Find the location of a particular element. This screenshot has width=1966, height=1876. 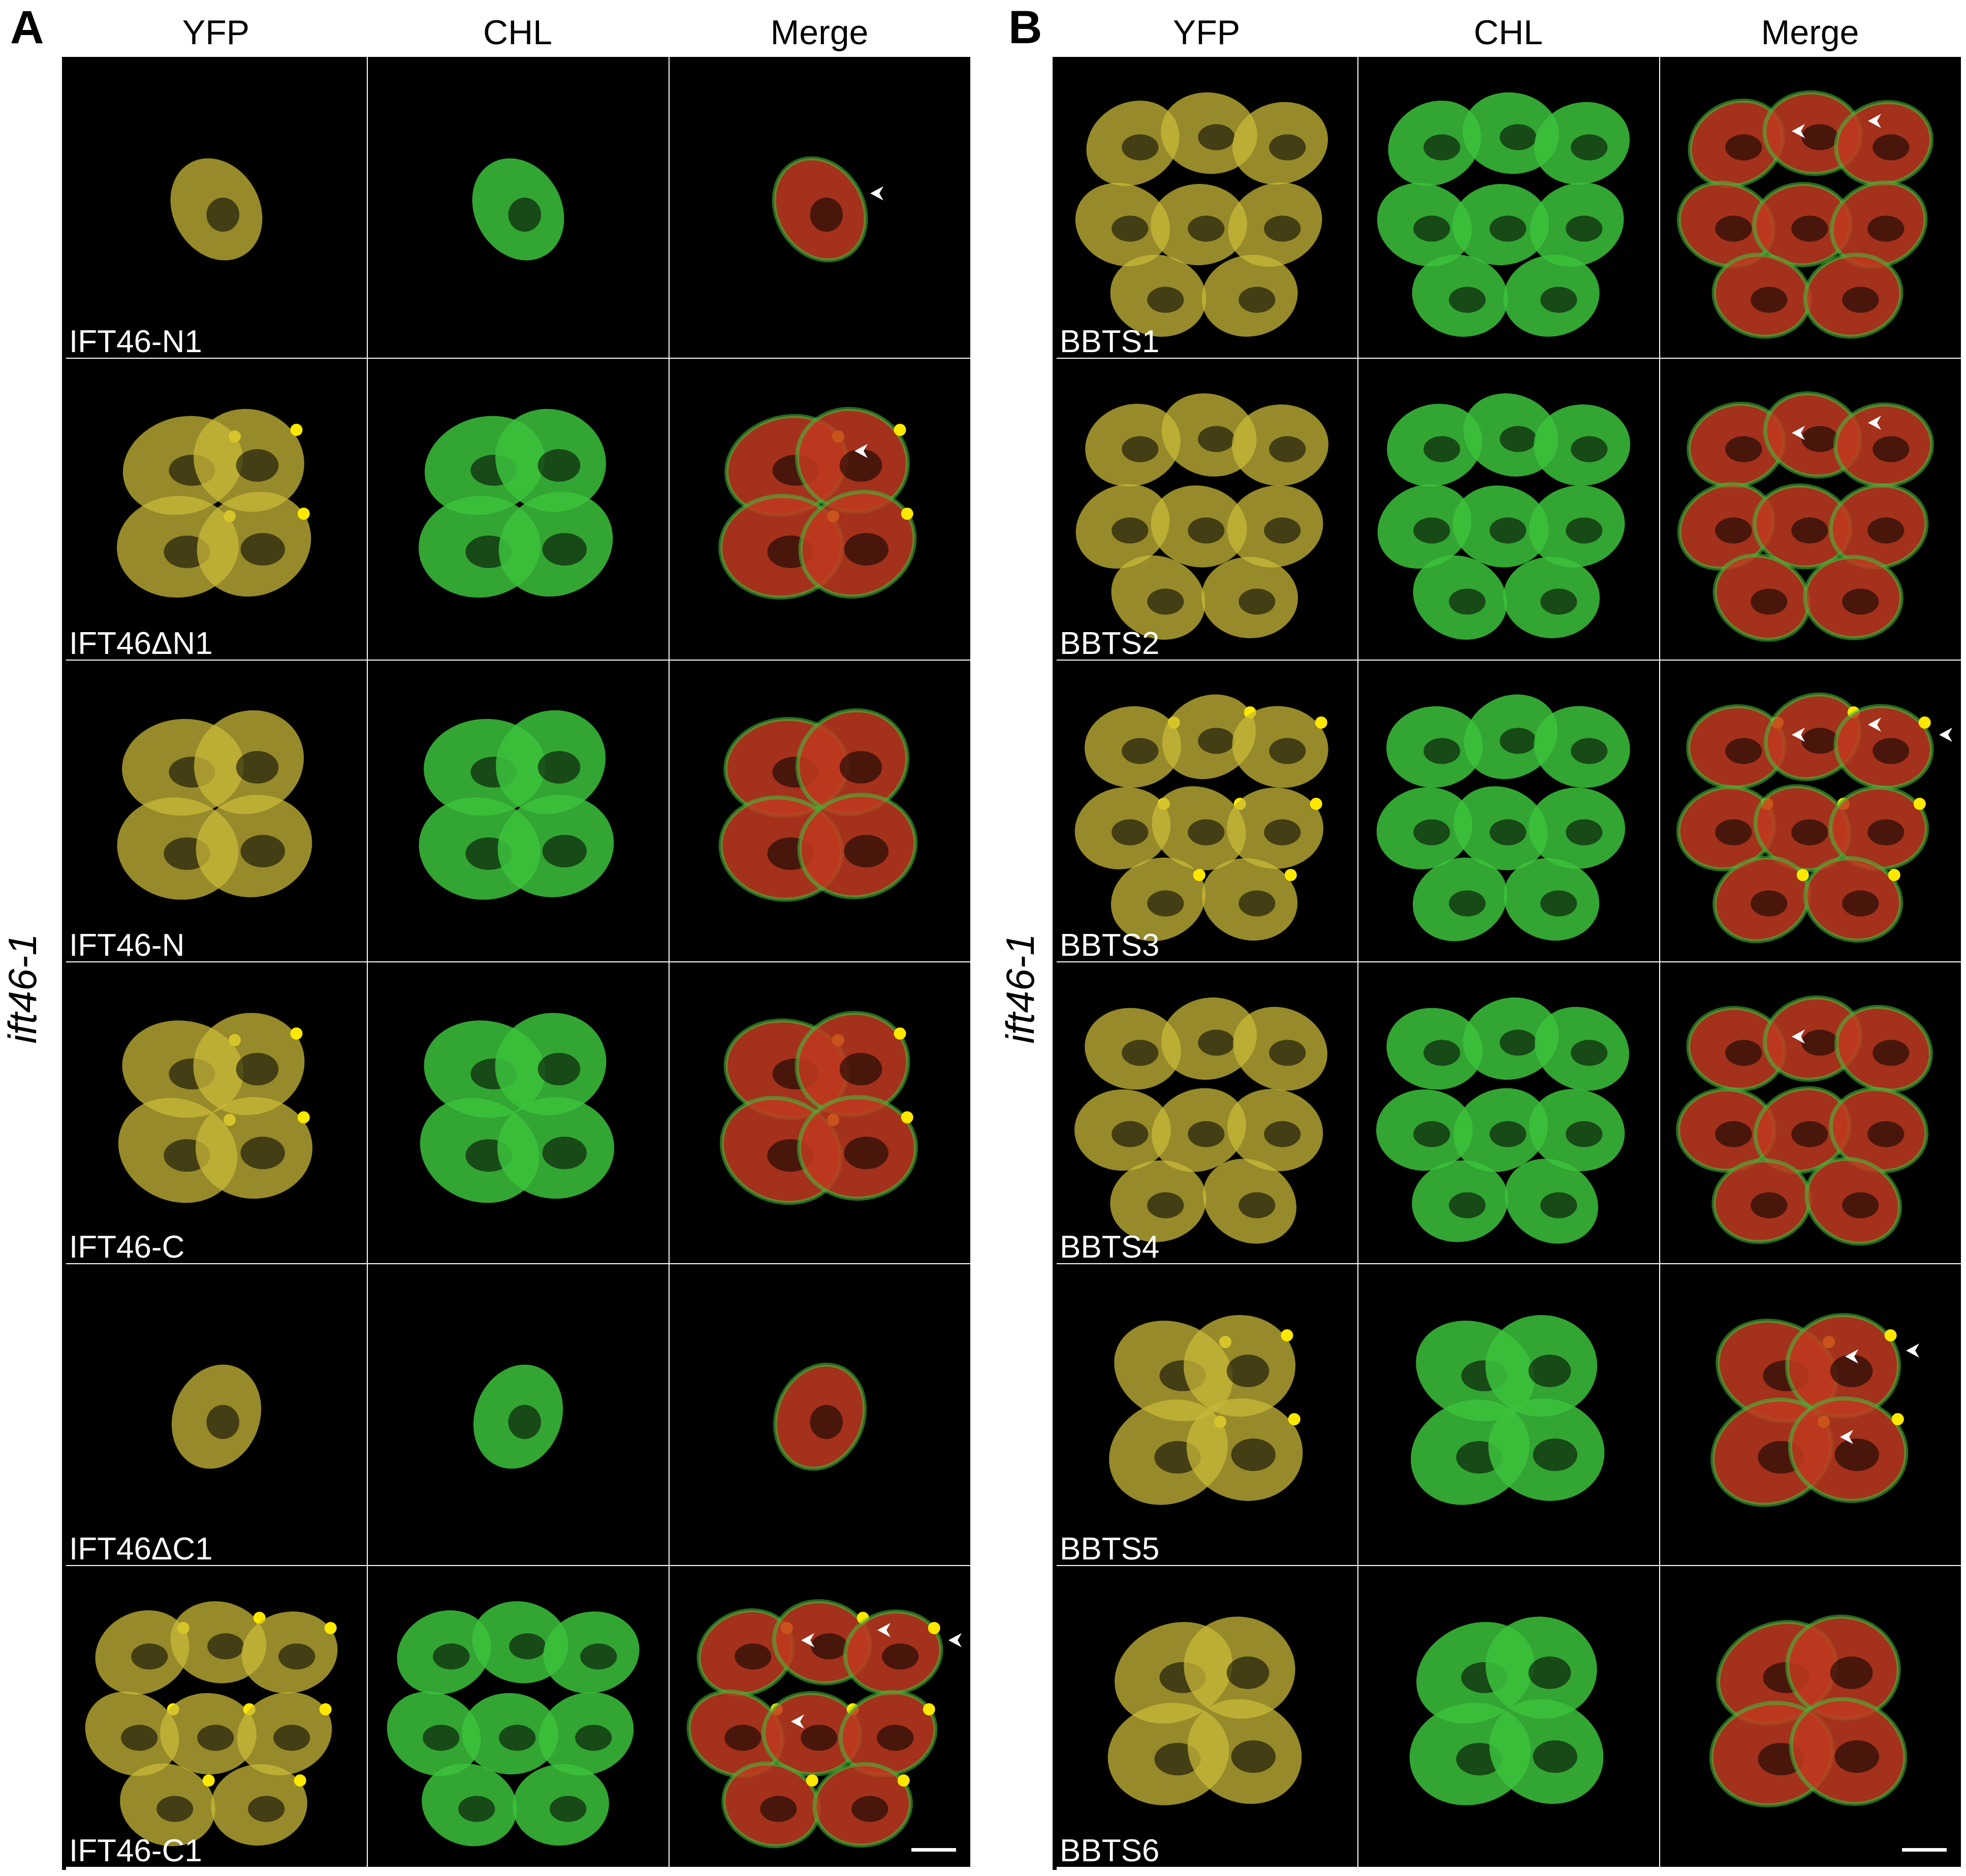

yfp-image: IFT46-C is located at coordinates (217, 1112).